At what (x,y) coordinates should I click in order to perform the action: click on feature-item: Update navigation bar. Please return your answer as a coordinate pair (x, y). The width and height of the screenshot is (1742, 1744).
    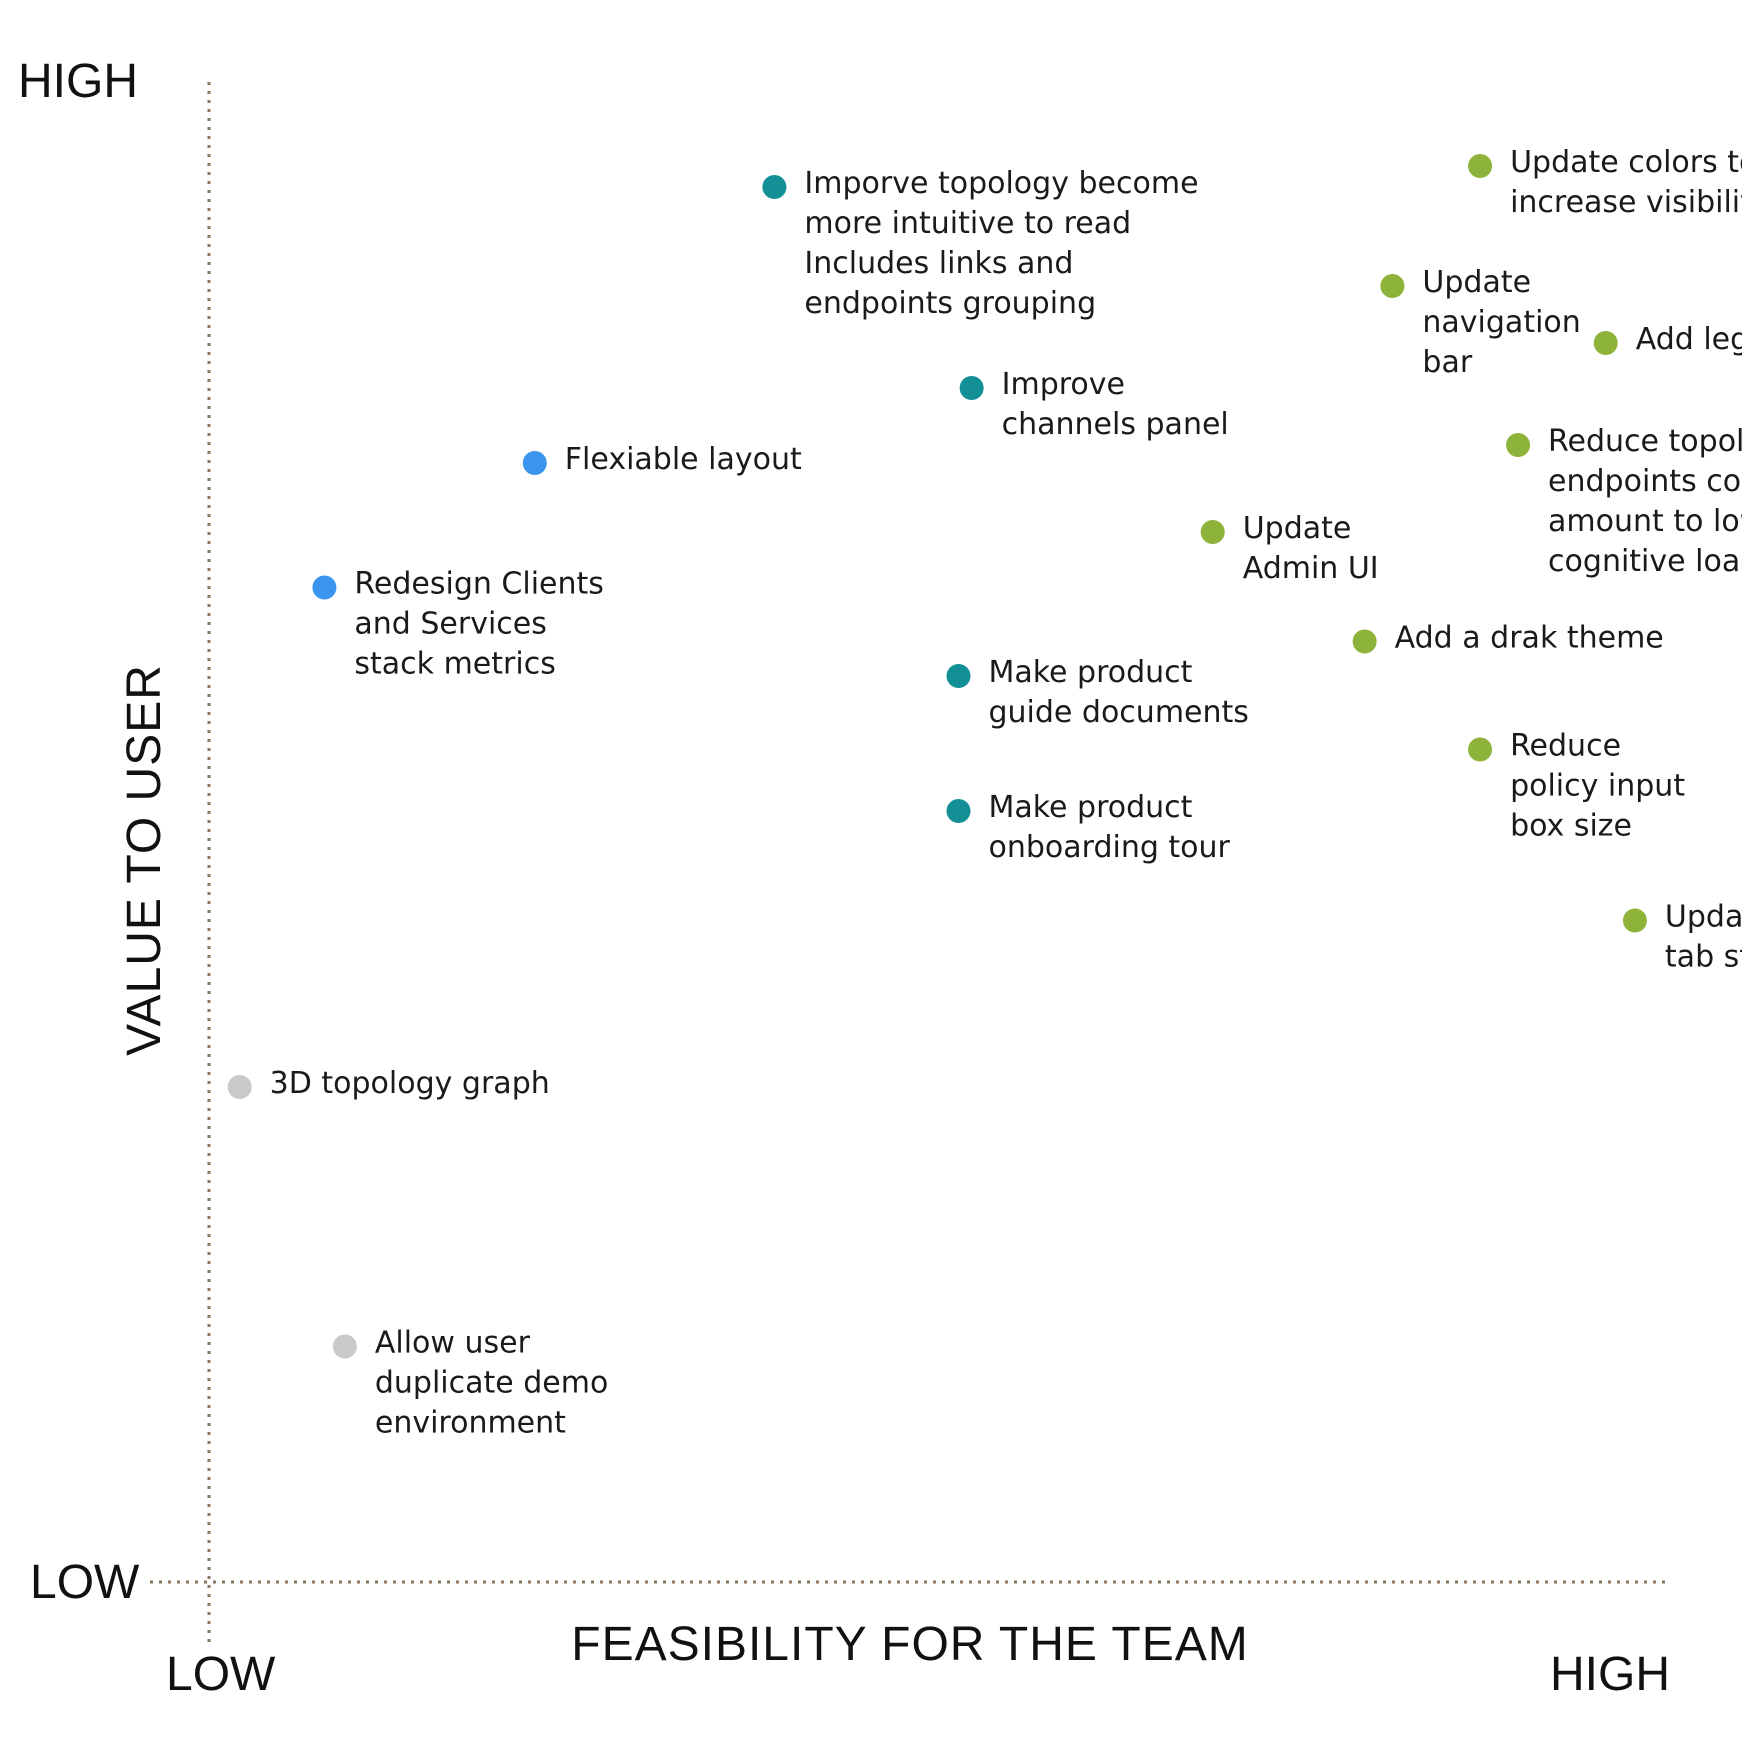
    Looking at the image, I should click on (1480, 322).